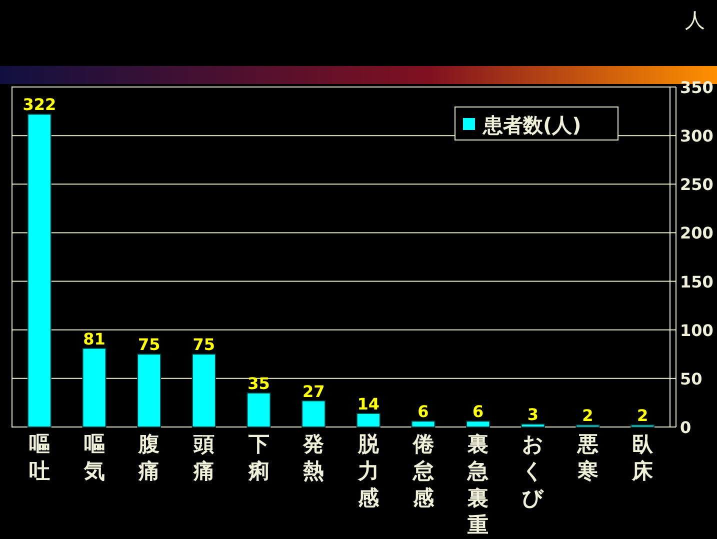 This screenshot has height=539, width=717. Describe the element at coordinates (697, 184) in the screenshot. I see `y-tick-label: 250` at that location.